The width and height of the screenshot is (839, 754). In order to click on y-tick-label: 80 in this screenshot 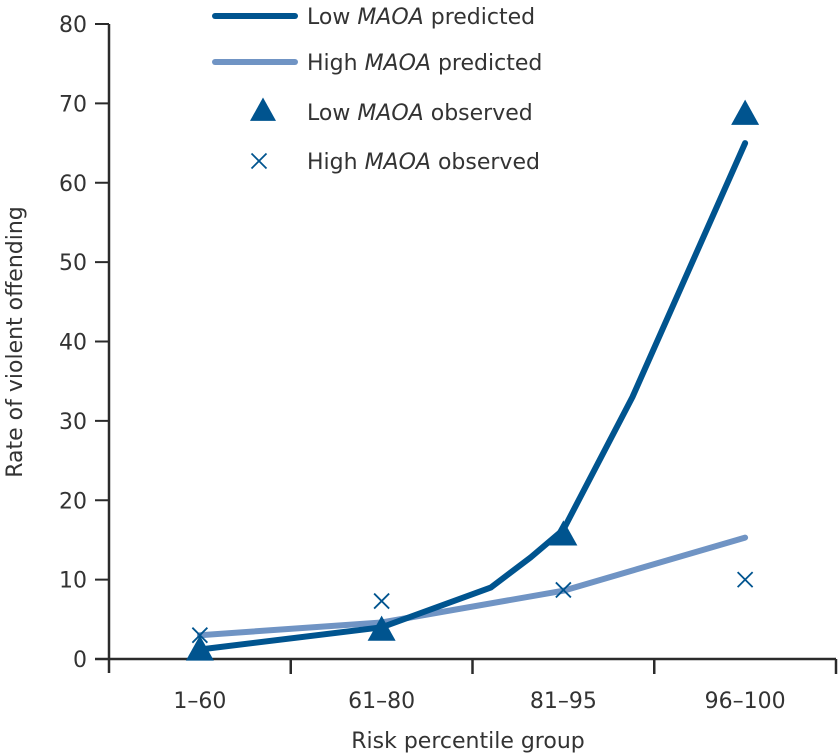, I will do `click(73, 25)`.